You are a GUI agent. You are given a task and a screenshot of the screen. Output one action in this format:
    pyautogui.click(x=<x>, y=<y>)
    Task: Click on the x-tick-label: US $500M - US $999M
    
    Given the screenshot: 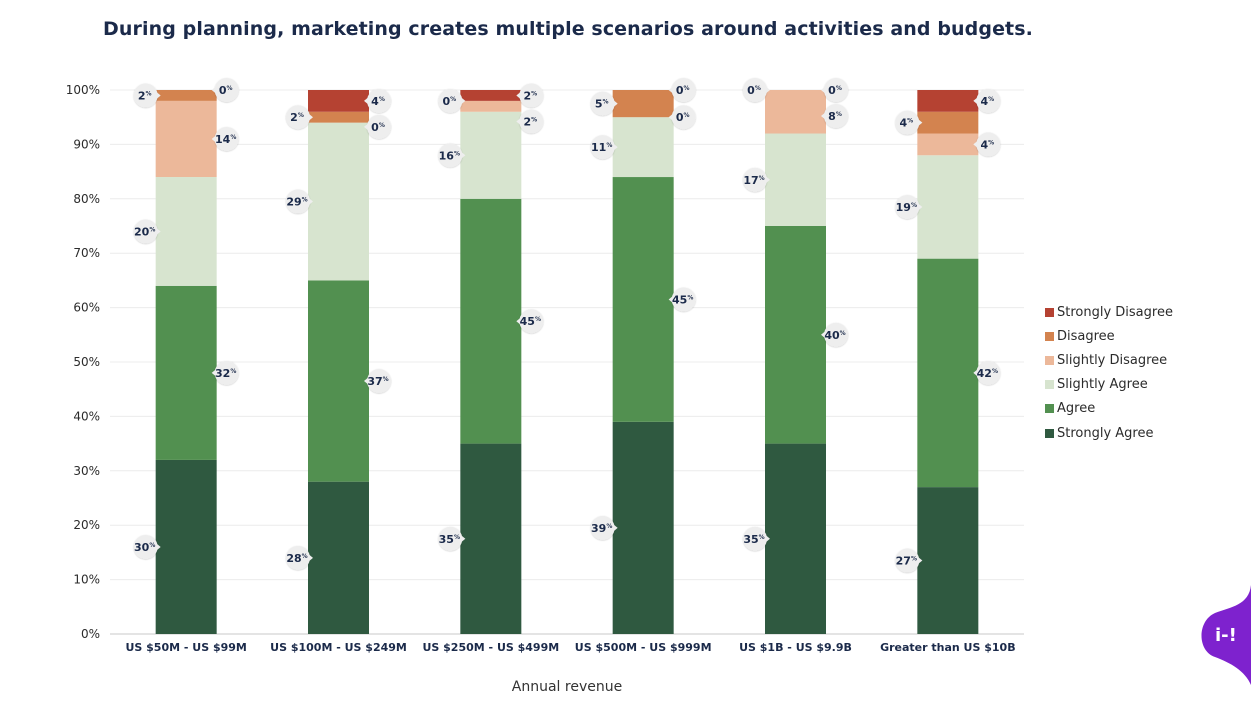 What is the action you would take?
    pyautogui.click(x=643, y=647)
    